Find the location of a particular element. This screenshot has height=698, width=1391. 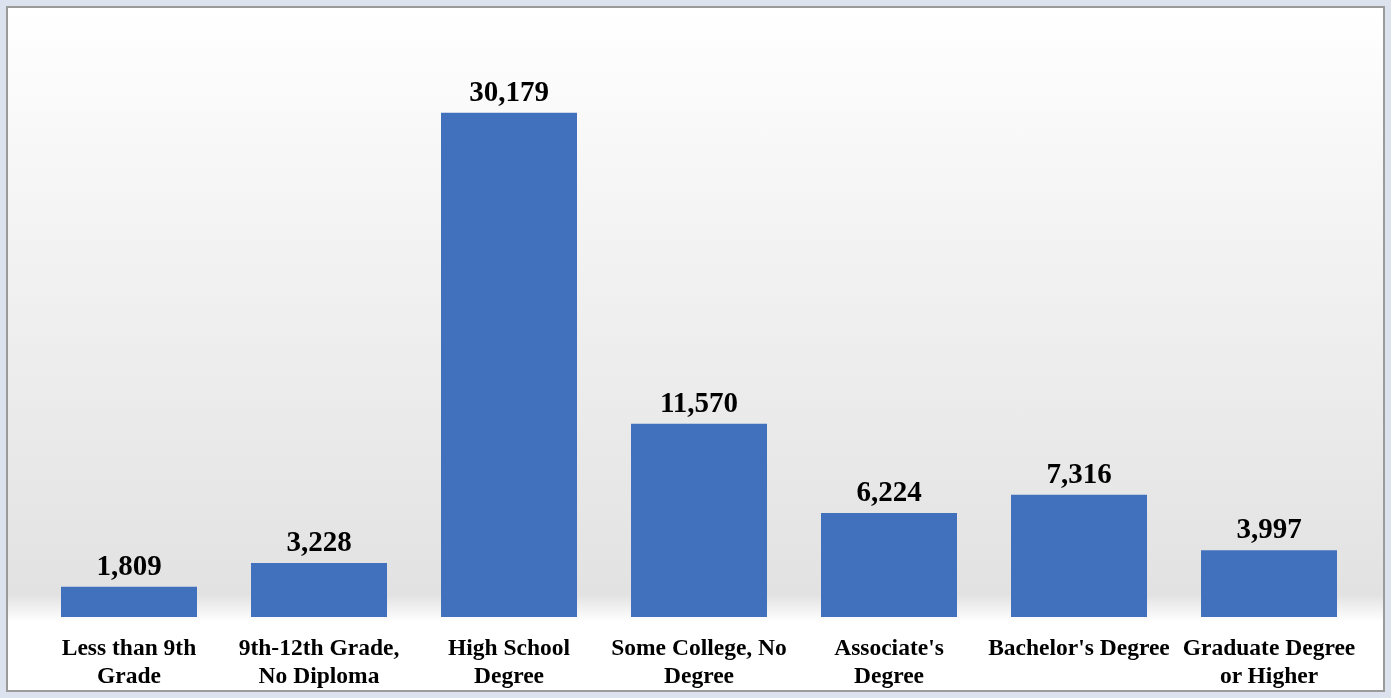

x-tick-label: 9th-12th Grade, No Diploma is located at coordinates (319, 661).